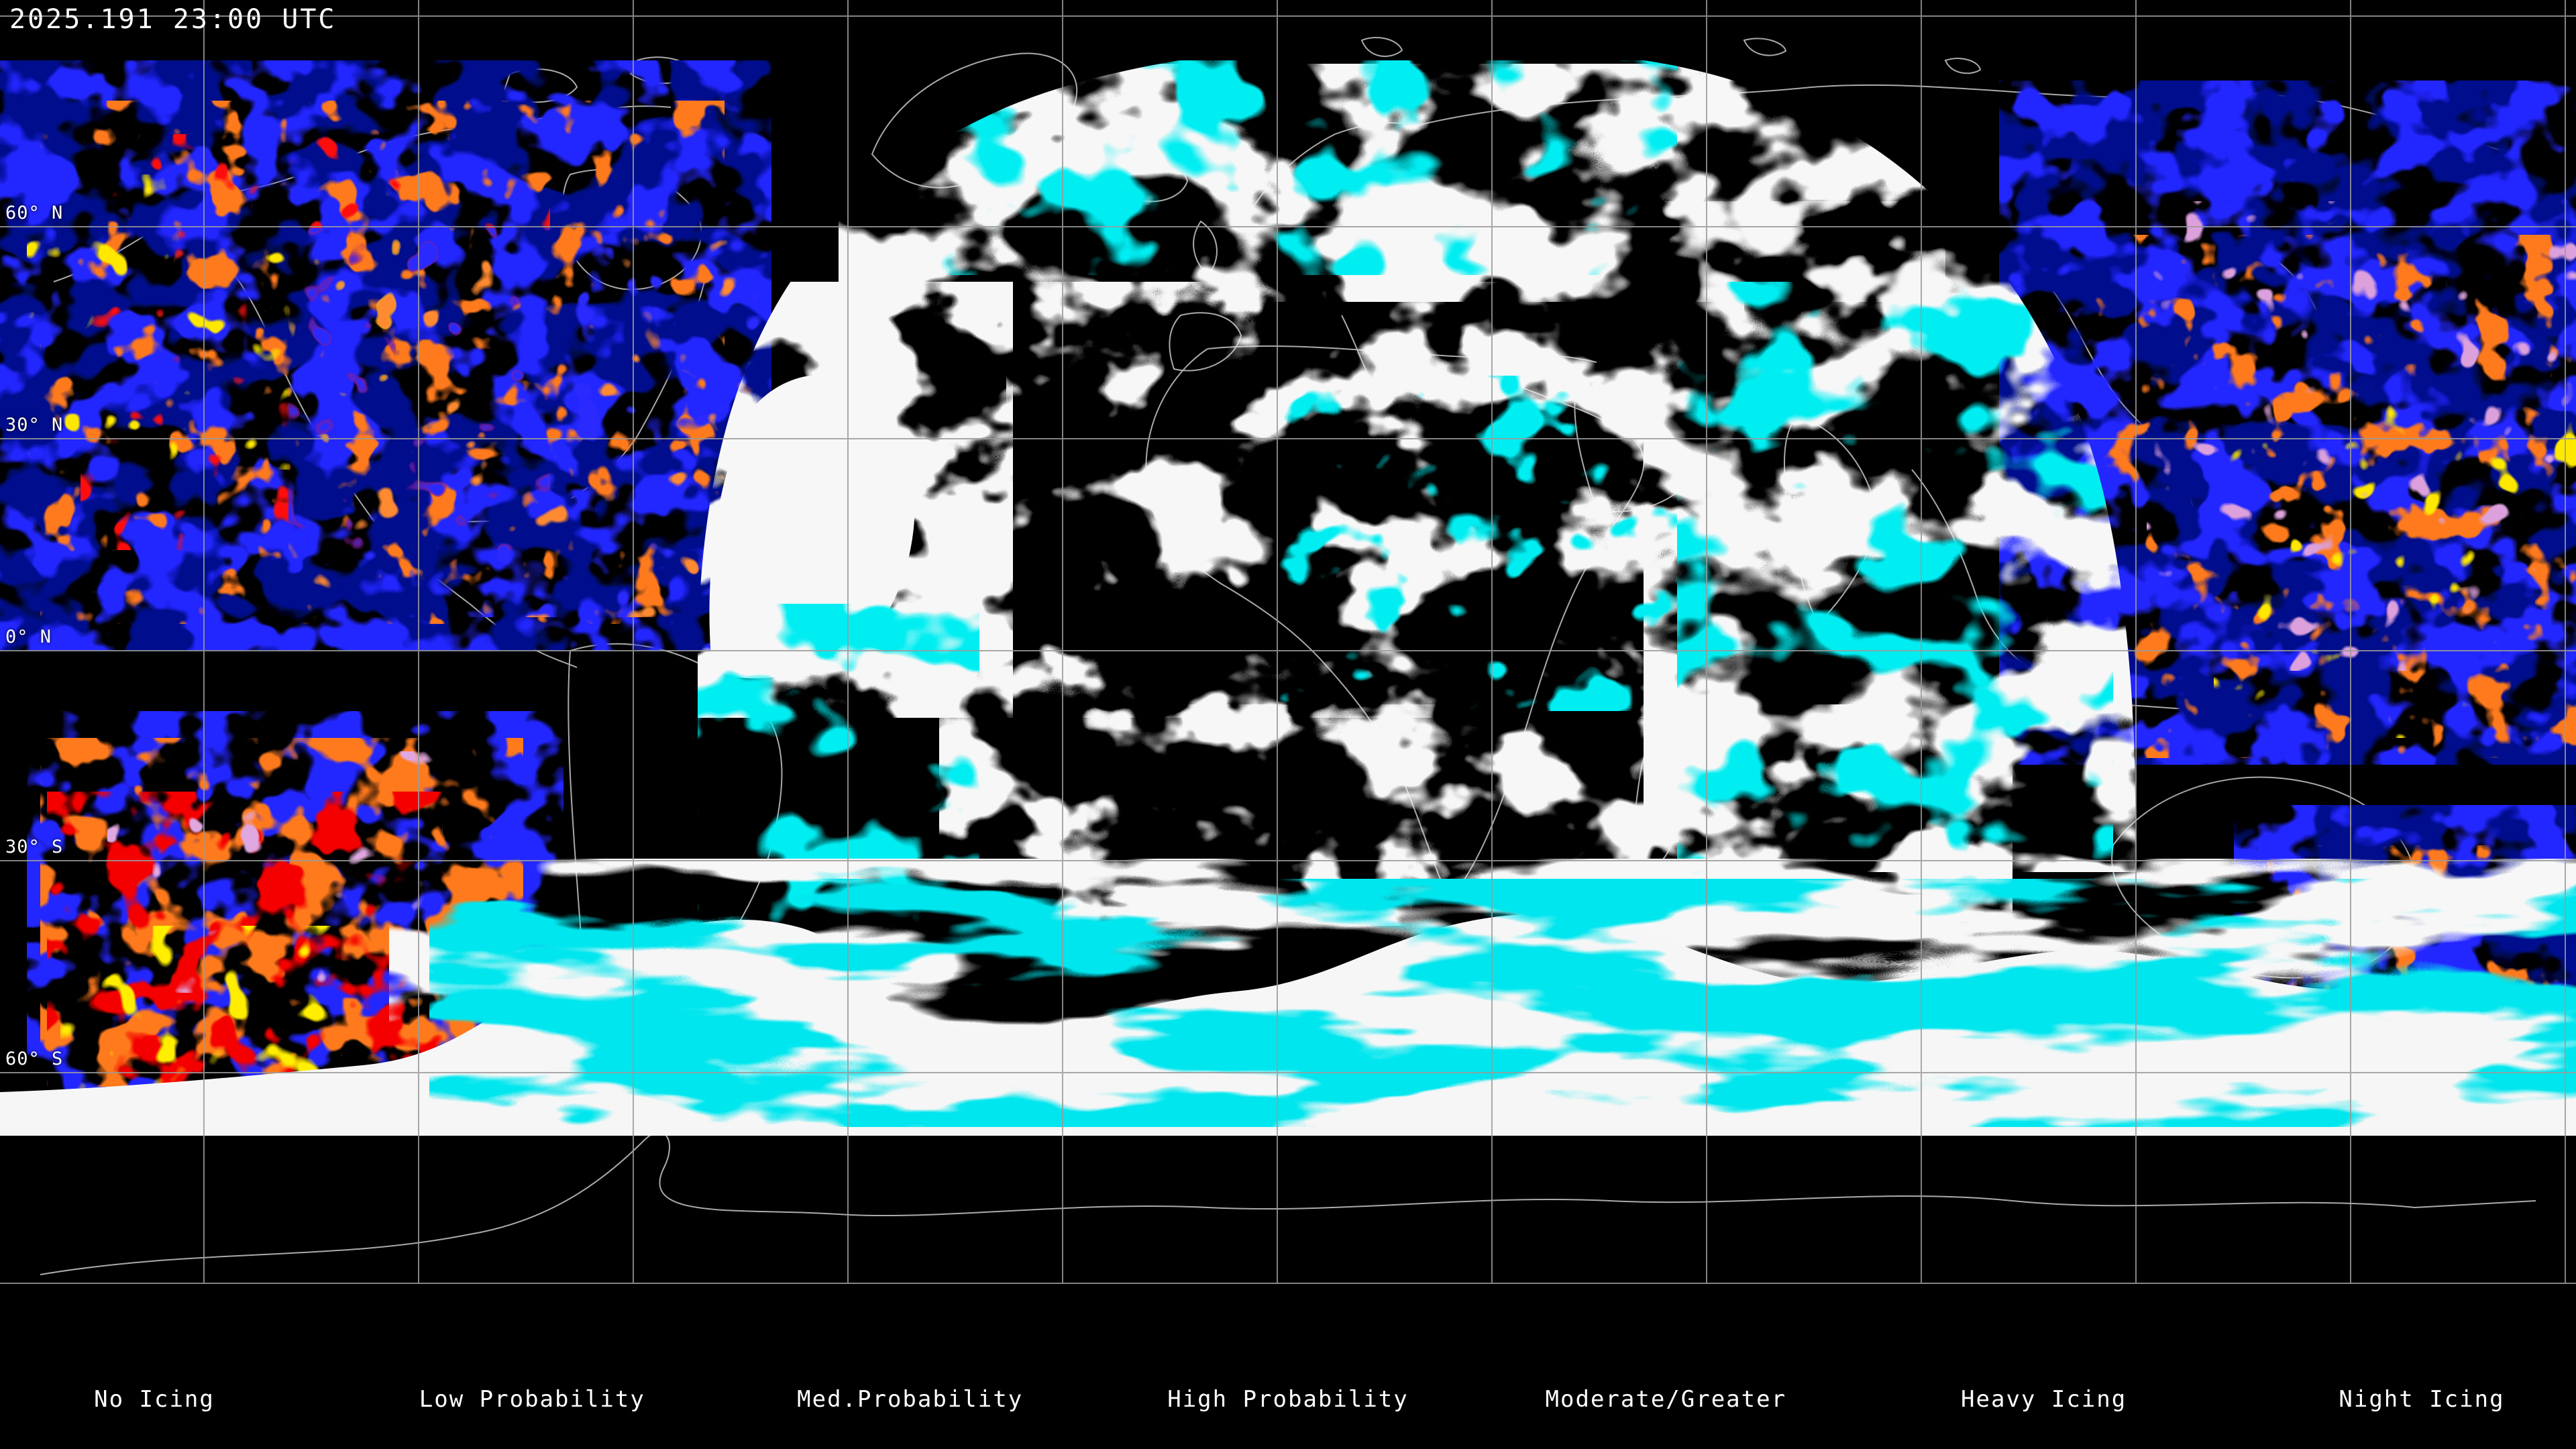  I want to click on timestamp: 2025.191 23:00 UTC, so click(173, 19).